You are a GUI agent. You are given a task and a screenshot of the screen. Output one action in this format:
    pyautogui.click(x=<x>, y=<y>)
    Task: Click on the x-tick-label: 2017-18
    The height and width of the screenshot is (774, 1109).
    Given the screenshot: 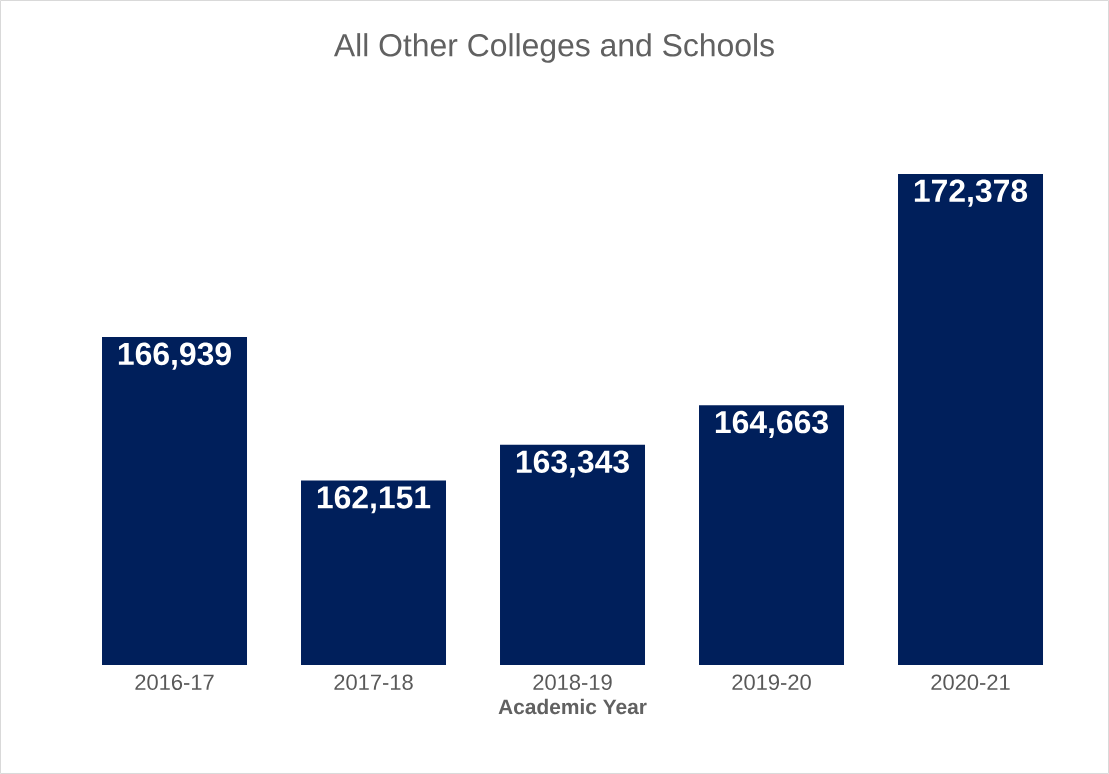 What is the action you would take?
    pyautogui.click(x=373, y=682)
    